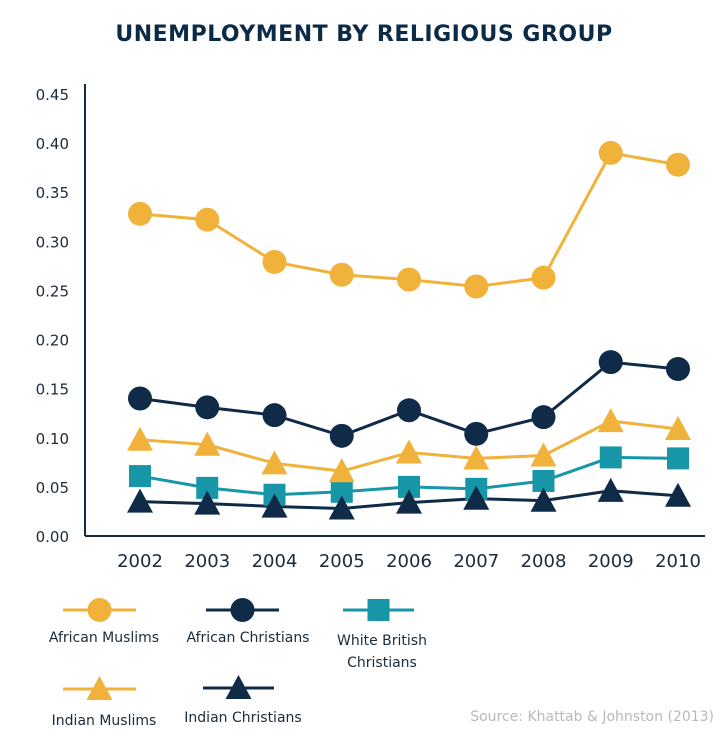  What do you see at coordinates (104, 721) in the screenshot?
I see `legend-label-indian-muslims: Indian Muslims` at bounding box center [104, 721].